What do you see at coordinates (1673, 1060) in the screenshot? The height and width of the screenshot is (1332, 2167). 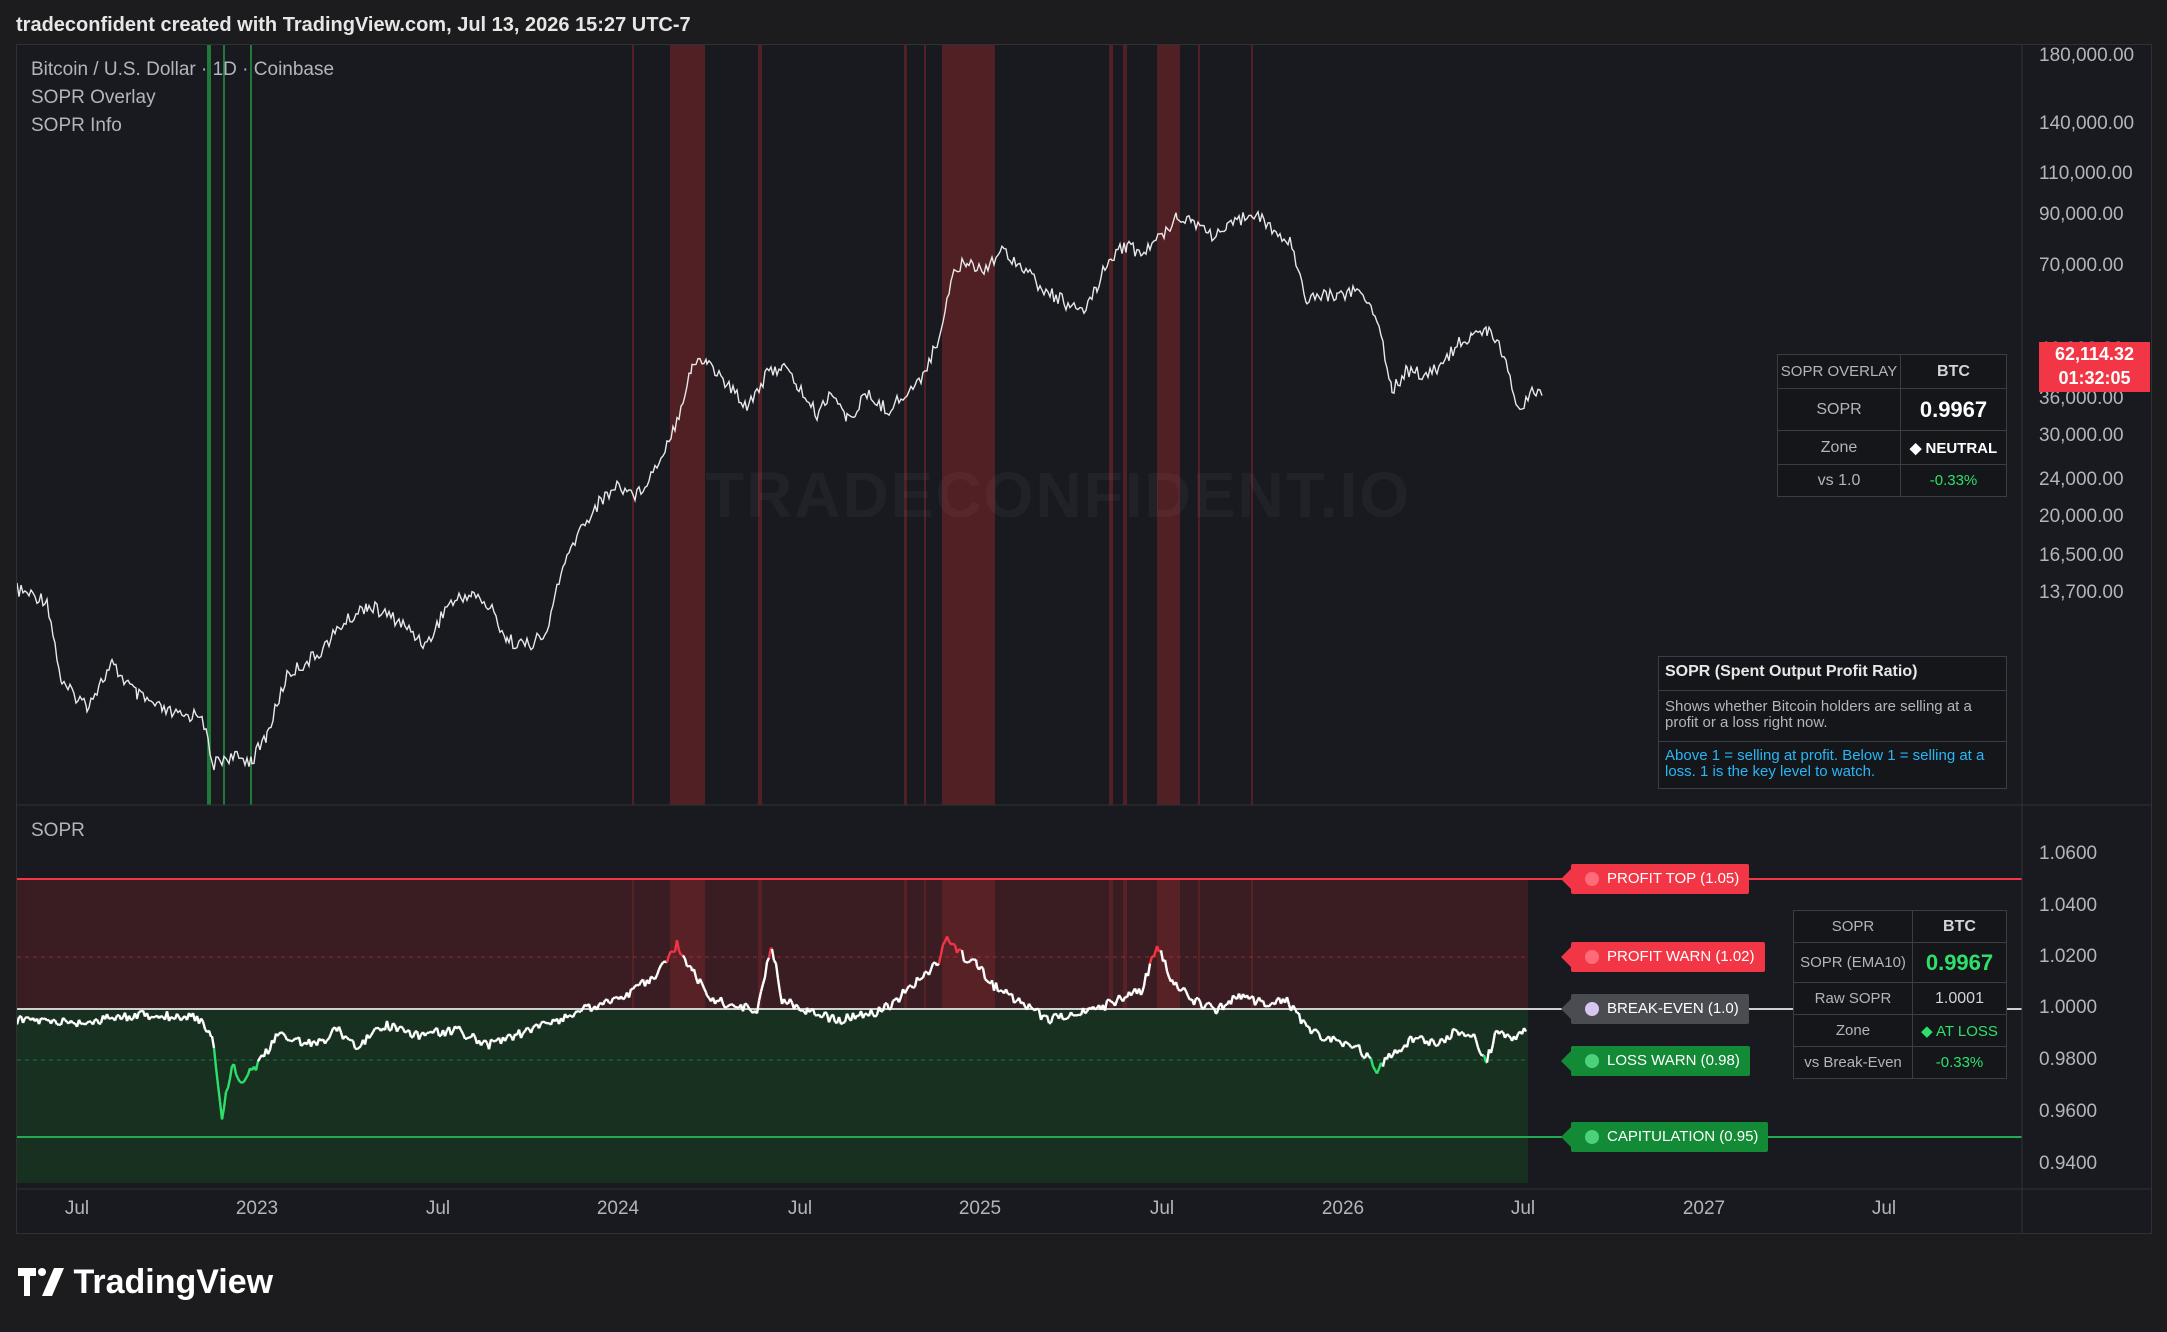 I see `level-label: LOSS WARN (0.98)` at bounding box center [1673, 1060].